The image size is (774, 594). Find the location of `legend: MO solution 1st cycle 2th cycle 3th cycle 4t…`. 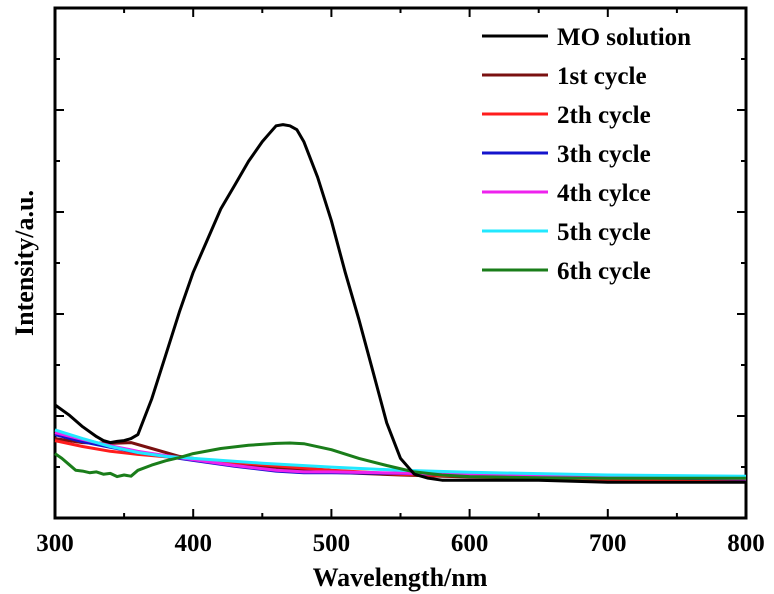

legend: MO solution 1st cycle 2th cycle 3th cycle 4t… is located at coordinates (586, 154).